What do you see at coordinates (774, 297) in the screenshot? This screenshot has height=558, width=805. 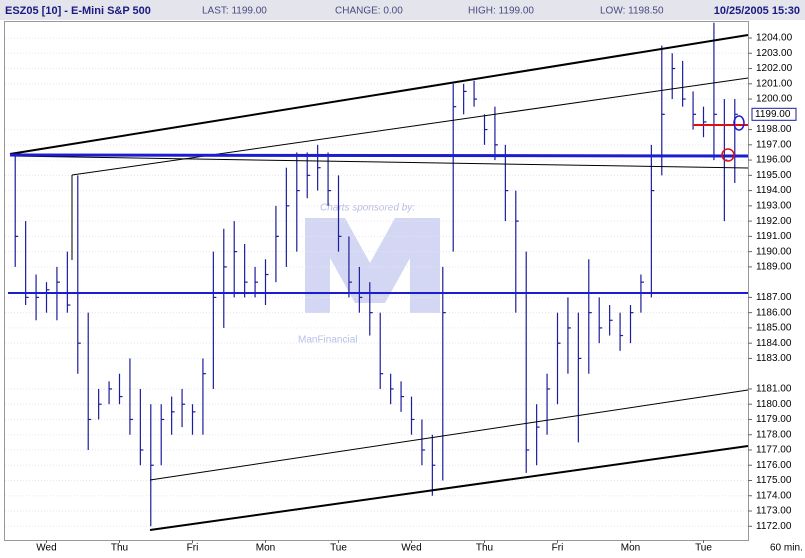 I see `y-tick-label: 1187.00` at bounding box center [774, 297].